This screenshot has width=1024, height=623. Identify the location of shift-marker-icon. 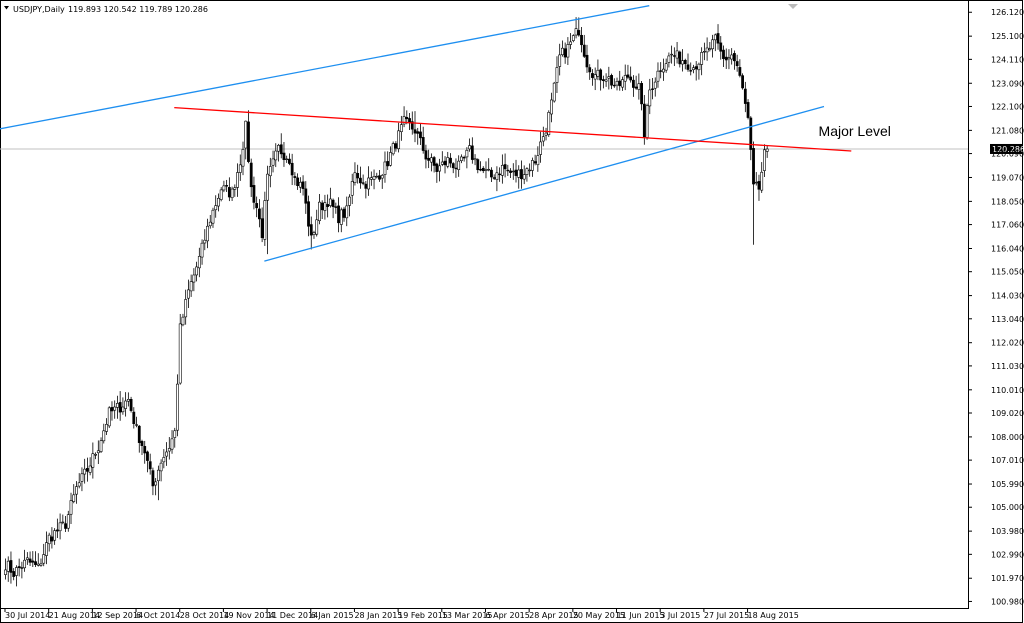
(793, 6).